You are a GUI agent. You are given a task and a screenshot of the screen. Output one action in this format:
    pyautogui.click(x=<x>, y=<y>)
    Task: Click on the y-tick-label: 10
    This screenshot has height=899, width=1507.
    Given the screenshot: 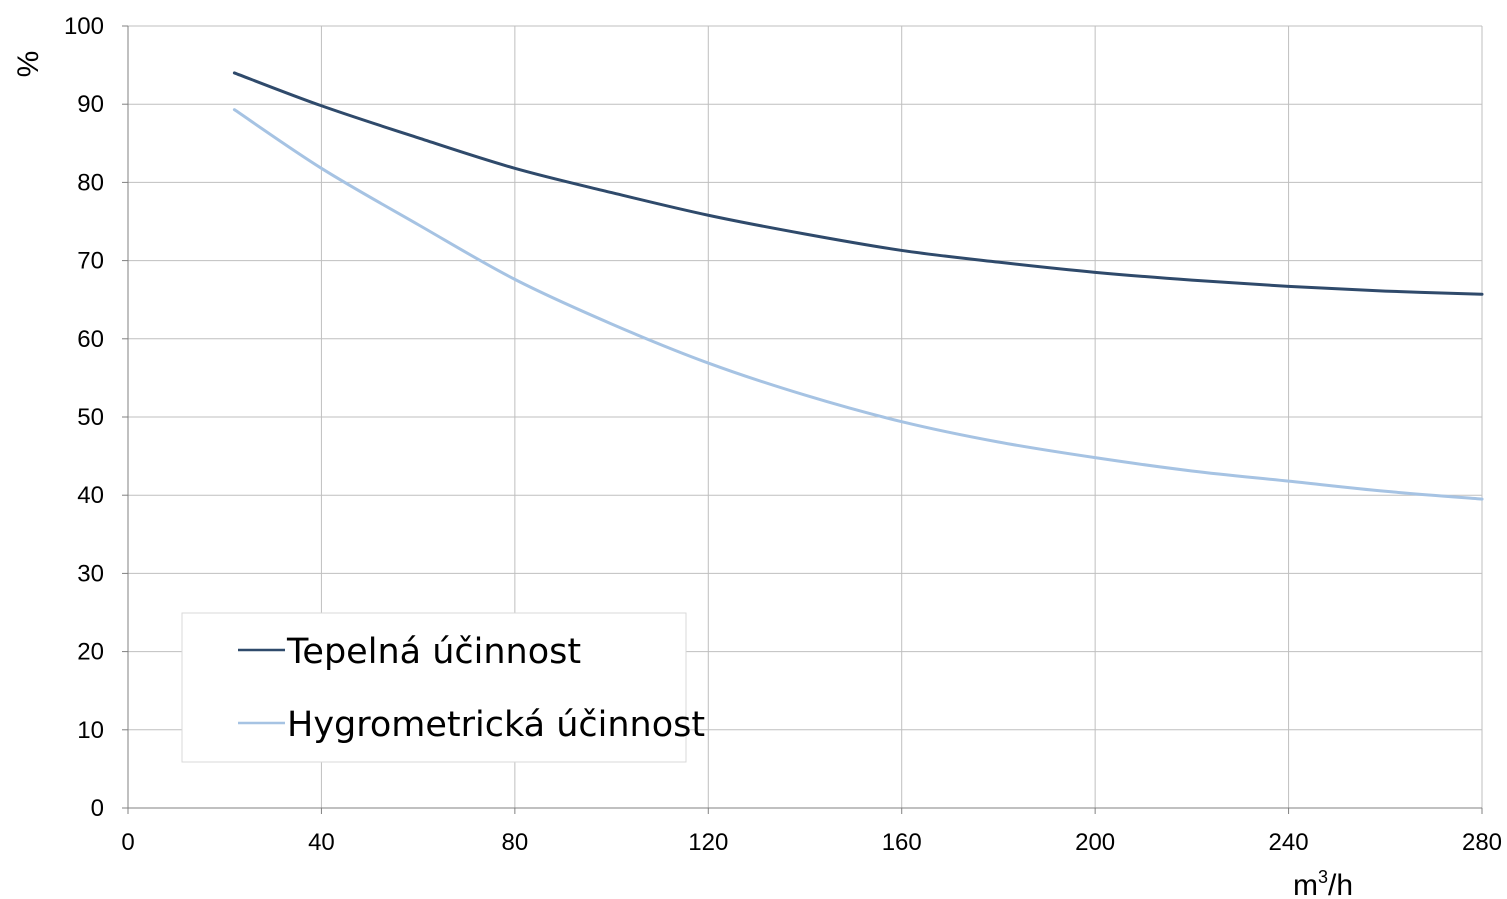 What is the action you would take?
    pyautogui.click(x=90, y=730)
    